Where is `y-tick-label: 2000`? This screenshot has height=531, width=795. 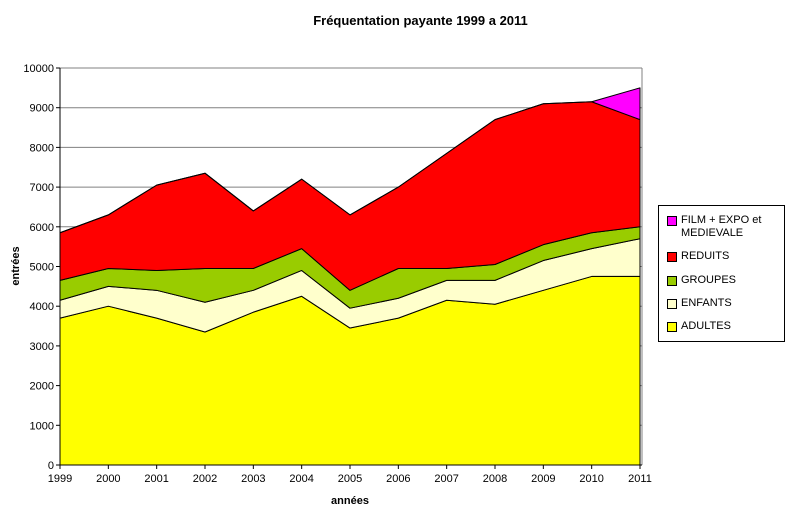 y-tick-label: 2000 is located at coordinates (42, 387).